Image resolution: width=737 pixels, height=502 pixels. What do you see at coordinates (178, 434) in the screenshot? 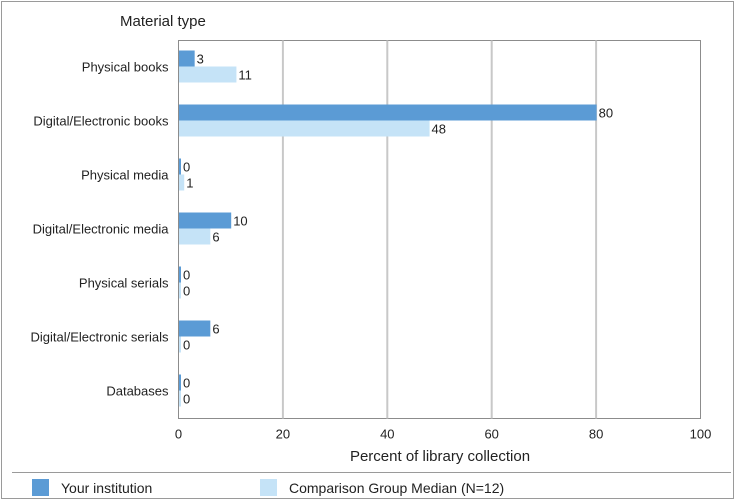
I see `x-tick-label: 0` at bounding box center [178, 434].